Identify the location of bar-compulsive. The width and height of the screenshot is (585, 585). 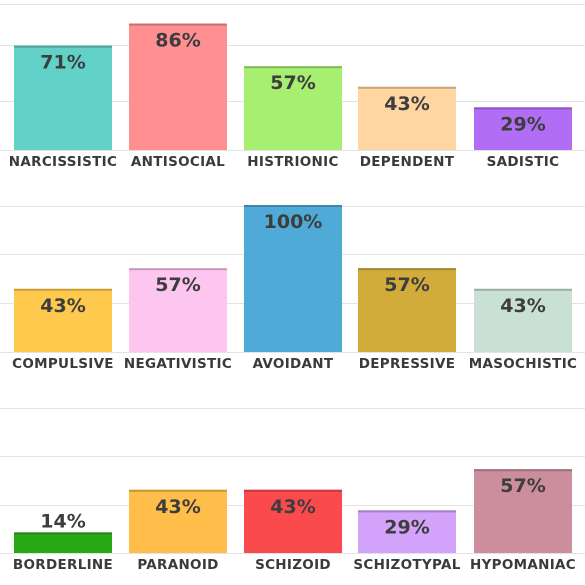
(63, 320).